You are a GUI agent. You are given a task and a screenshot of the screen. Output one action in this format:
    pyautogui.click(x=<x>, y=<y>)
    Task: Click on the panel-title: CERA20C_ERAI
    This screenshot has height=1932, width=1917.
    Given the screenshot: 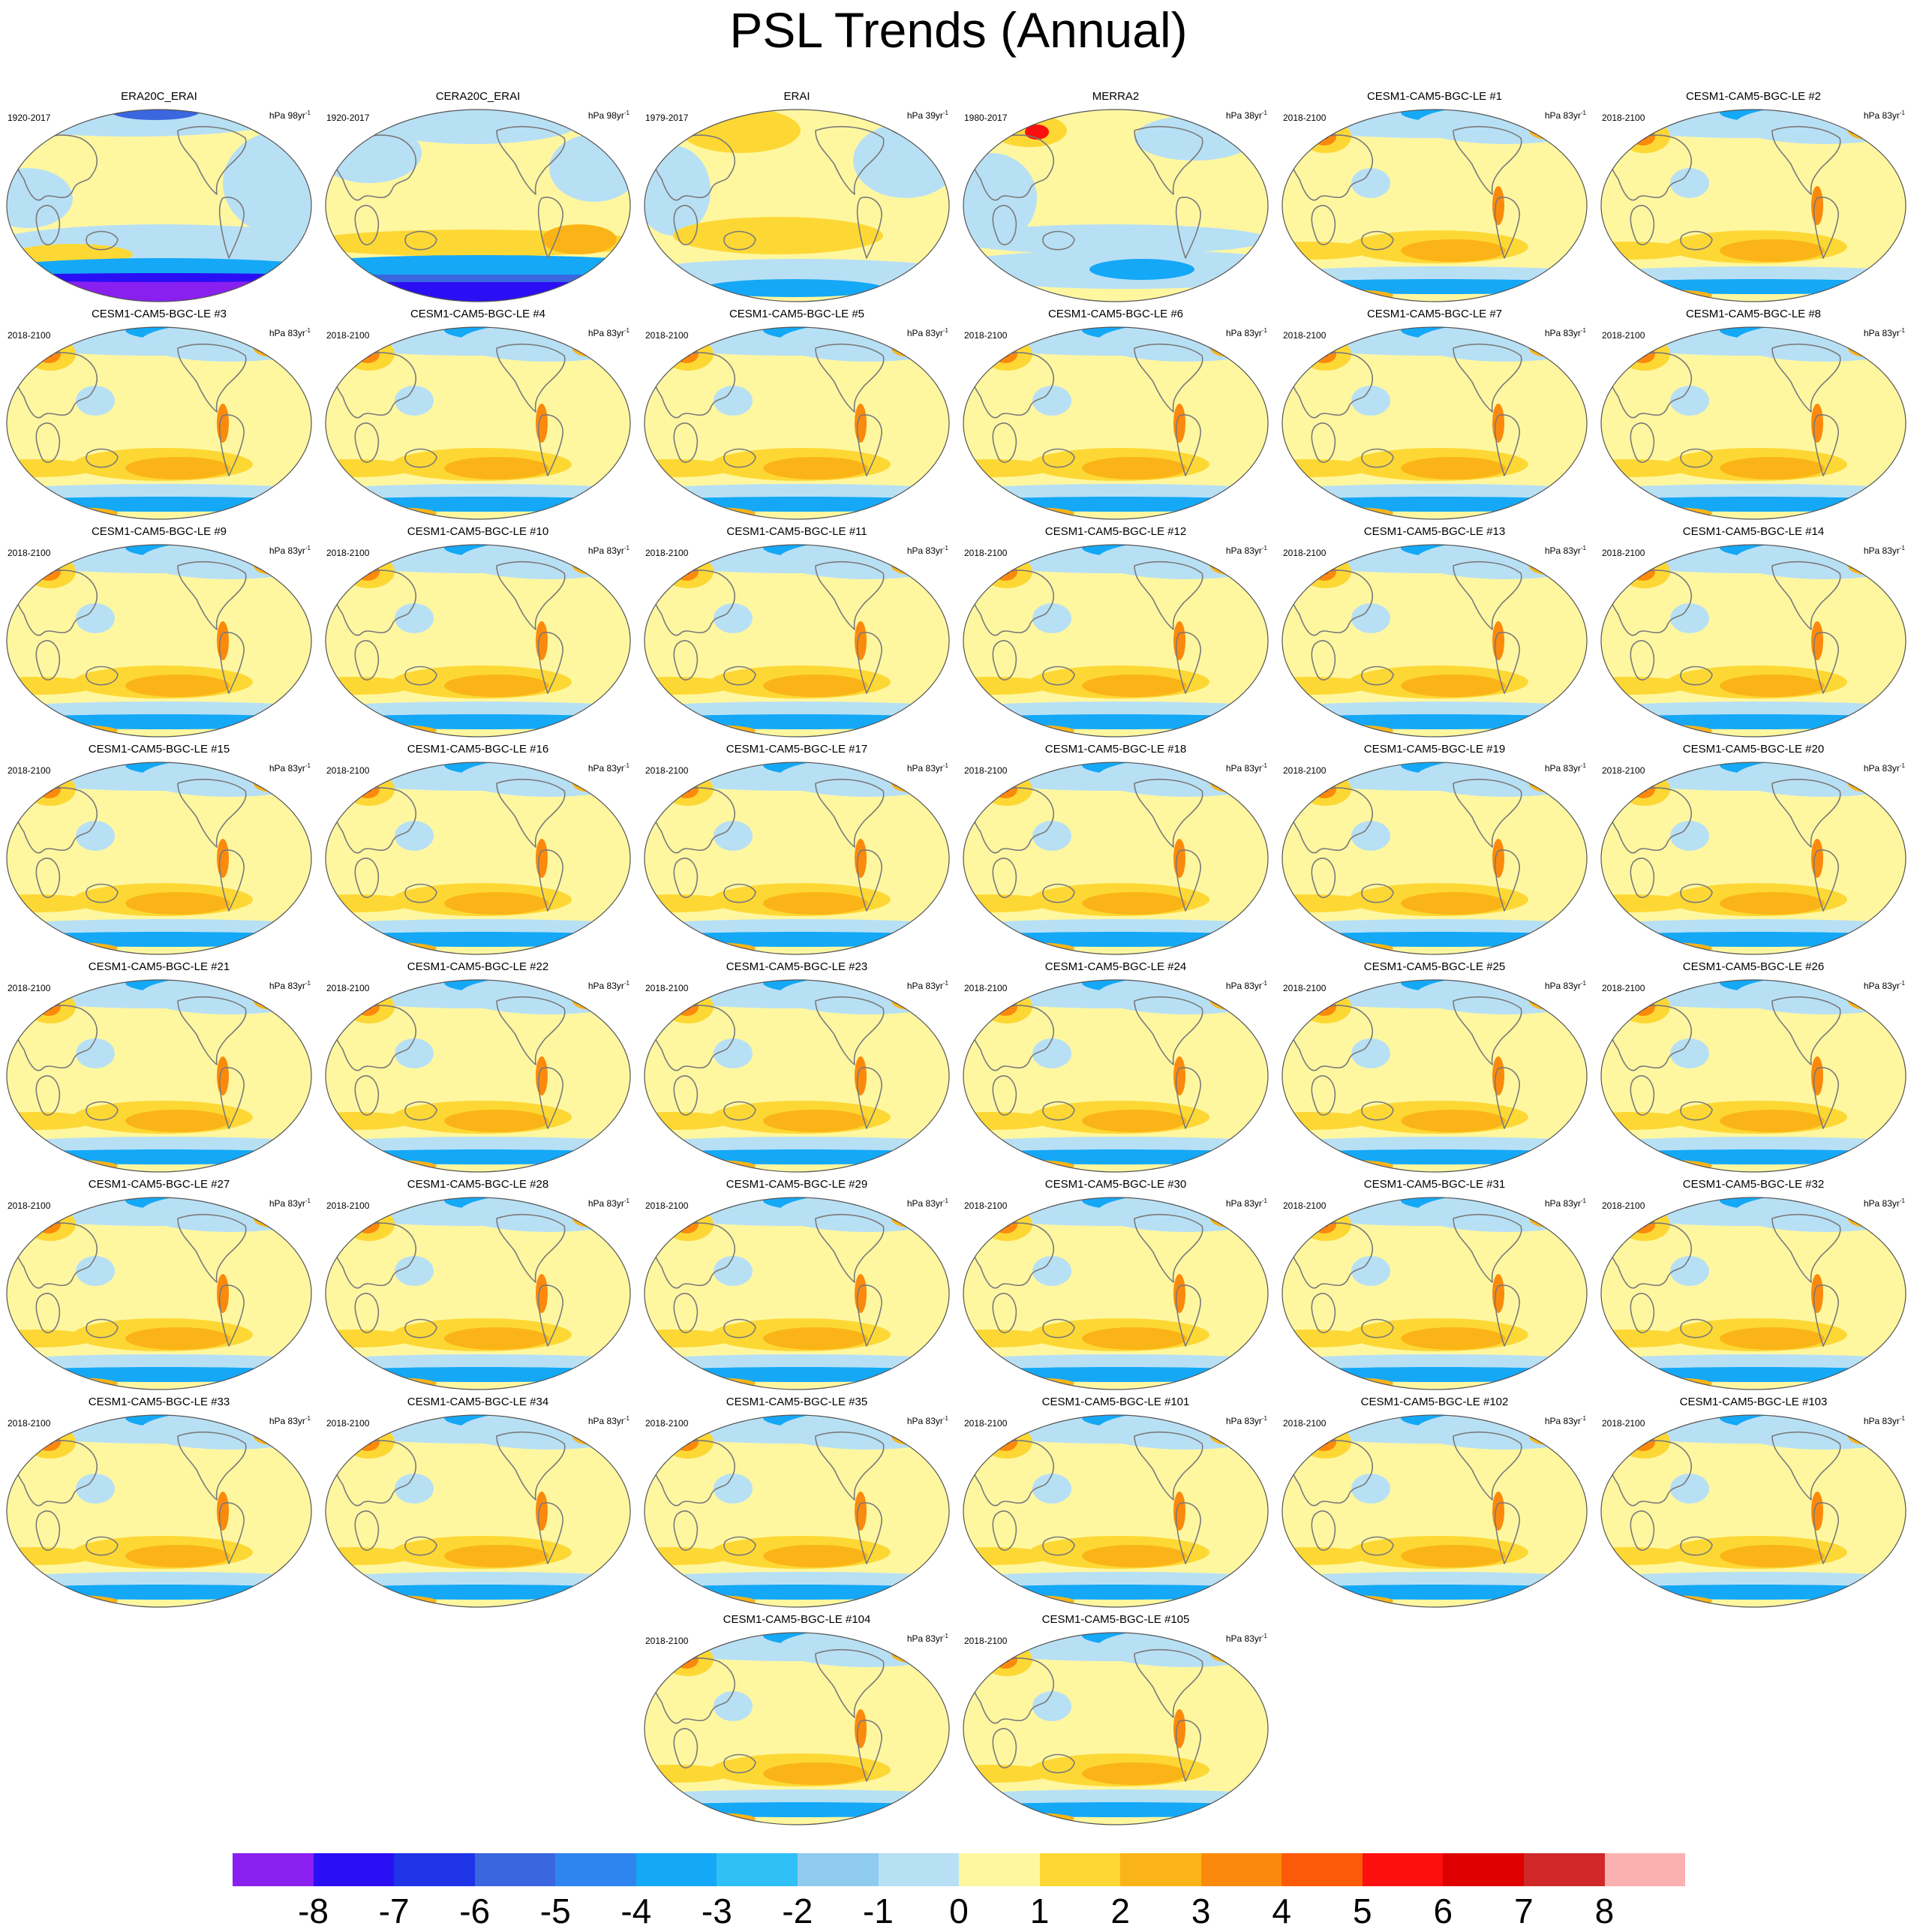 What is the action you would take?
    pyautogui.click(x=478, y=97)
    